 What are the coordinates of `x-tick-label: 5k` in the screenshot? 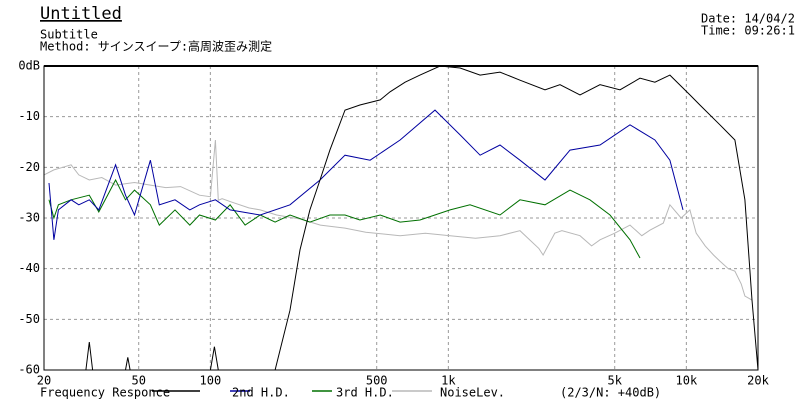 It's located at (614, 381).